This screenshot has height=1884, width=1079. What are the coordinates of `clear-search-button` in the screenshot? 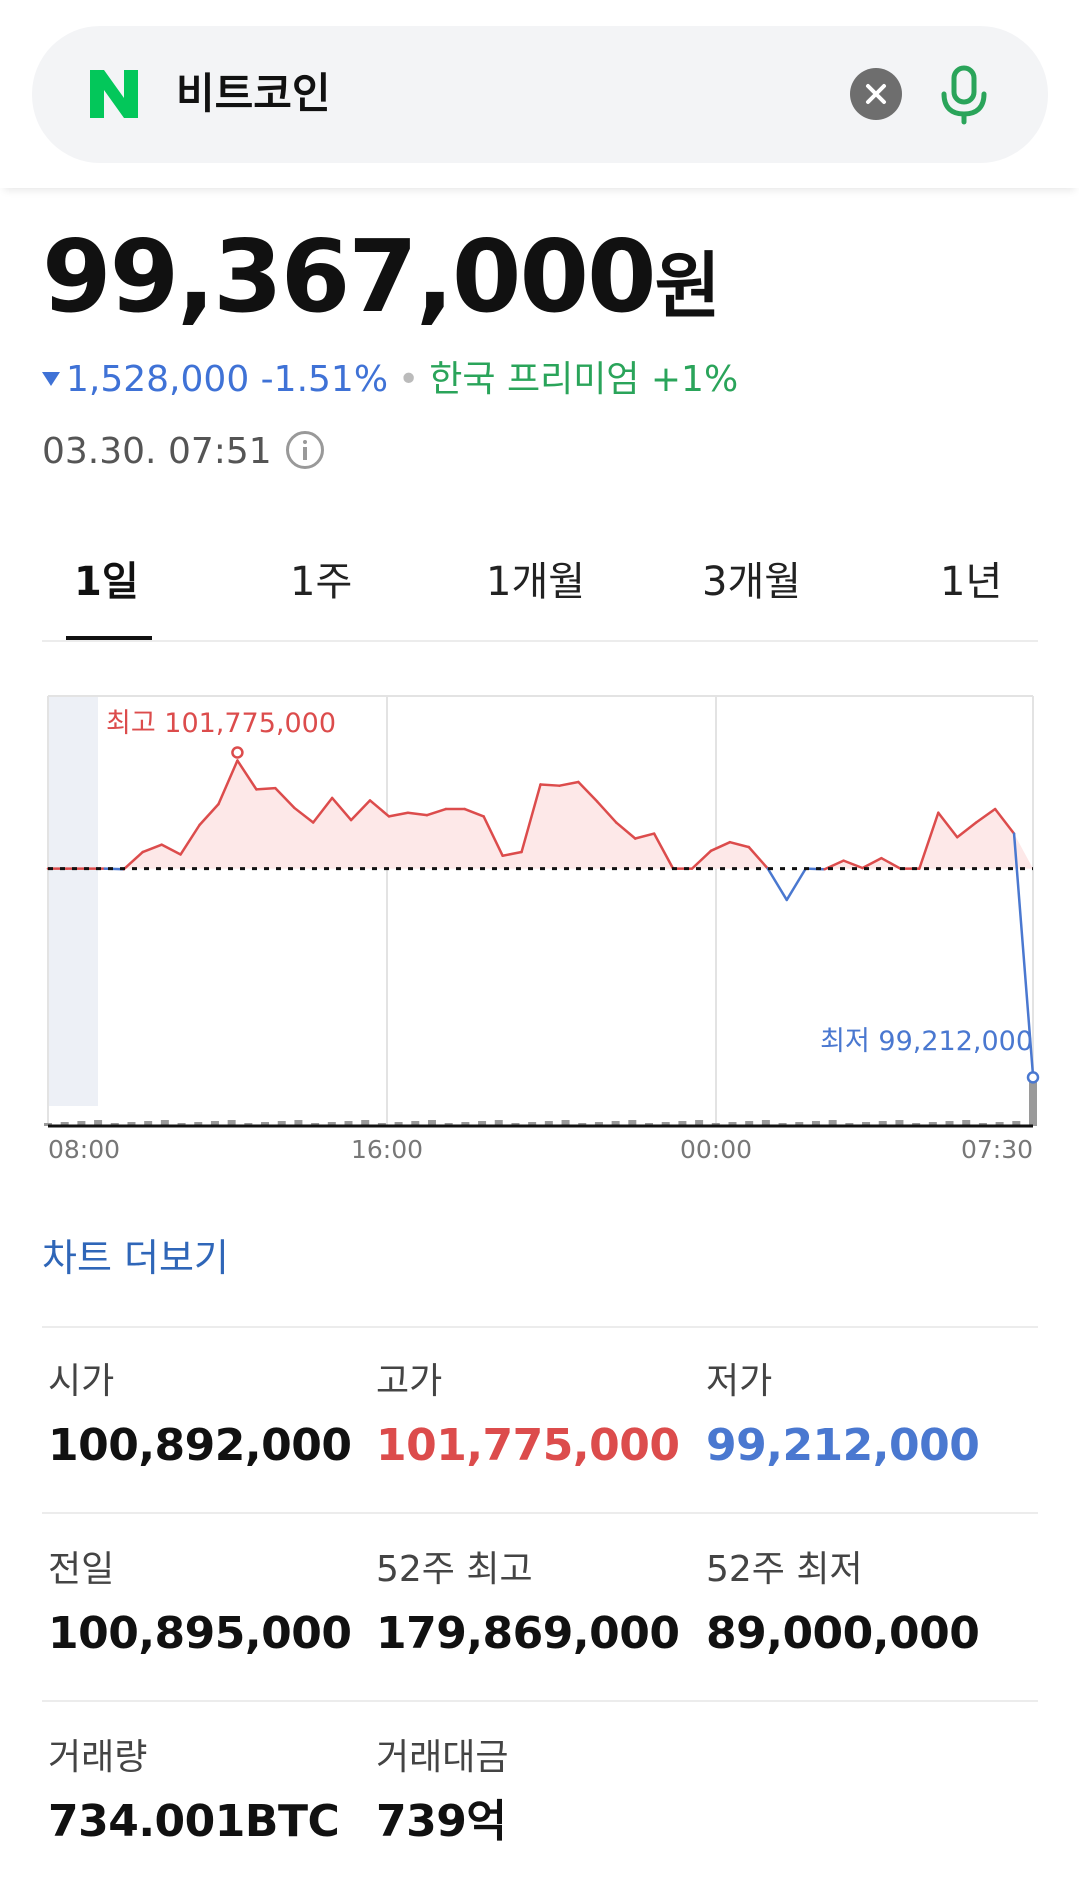 It's located at (876, 94).